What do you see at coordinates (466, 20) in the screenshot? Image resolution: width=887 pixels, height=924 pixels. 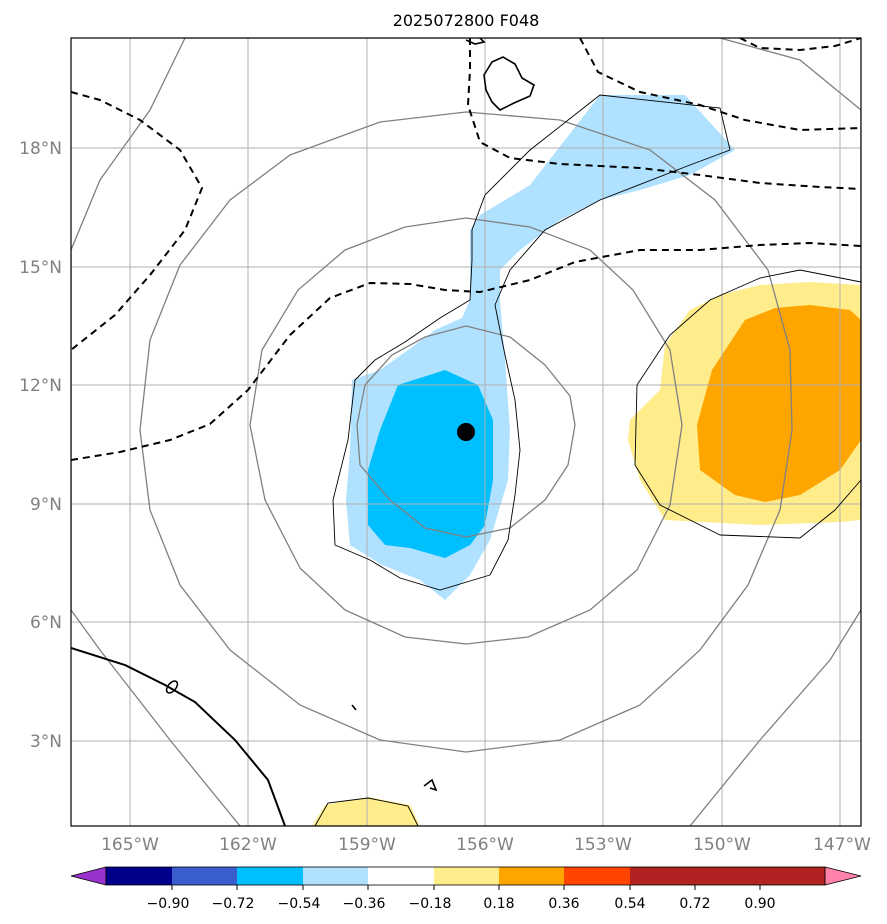 I see `figure-title: 2025072800 F048` at bounding box center [466, 20].